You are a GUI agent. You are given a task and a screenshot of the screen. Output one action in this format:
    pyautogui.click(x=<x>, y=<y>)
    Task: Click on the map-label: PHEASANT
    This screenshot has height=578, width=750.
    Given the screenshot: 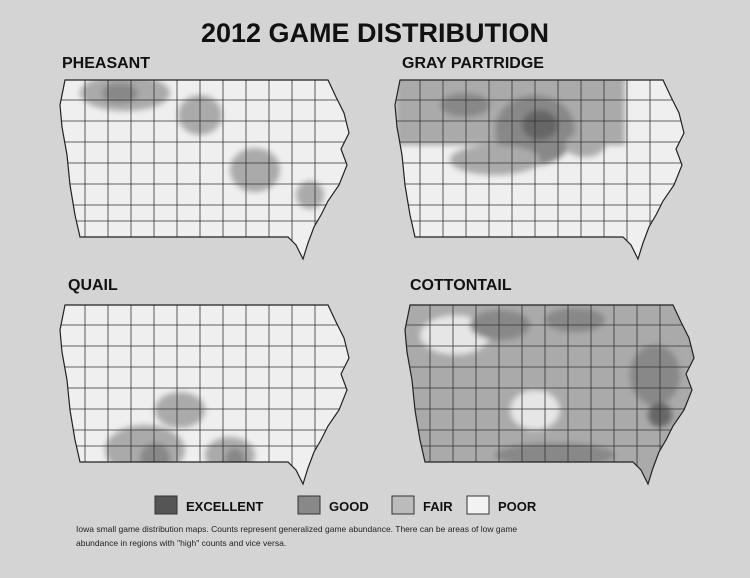 What is the action you would take?
    pyautogui.click(x=106, y=63)
    